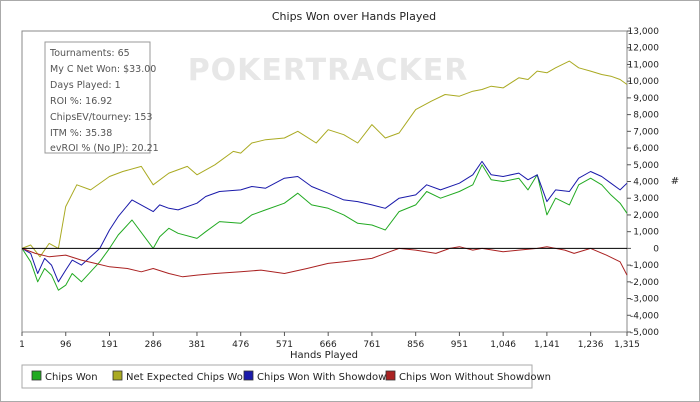 The width and height of the screenshot is (700, 402). Describe the element at coordinates (371, 345) in the screenshot. I see `x-tick-label: 761` at that location.